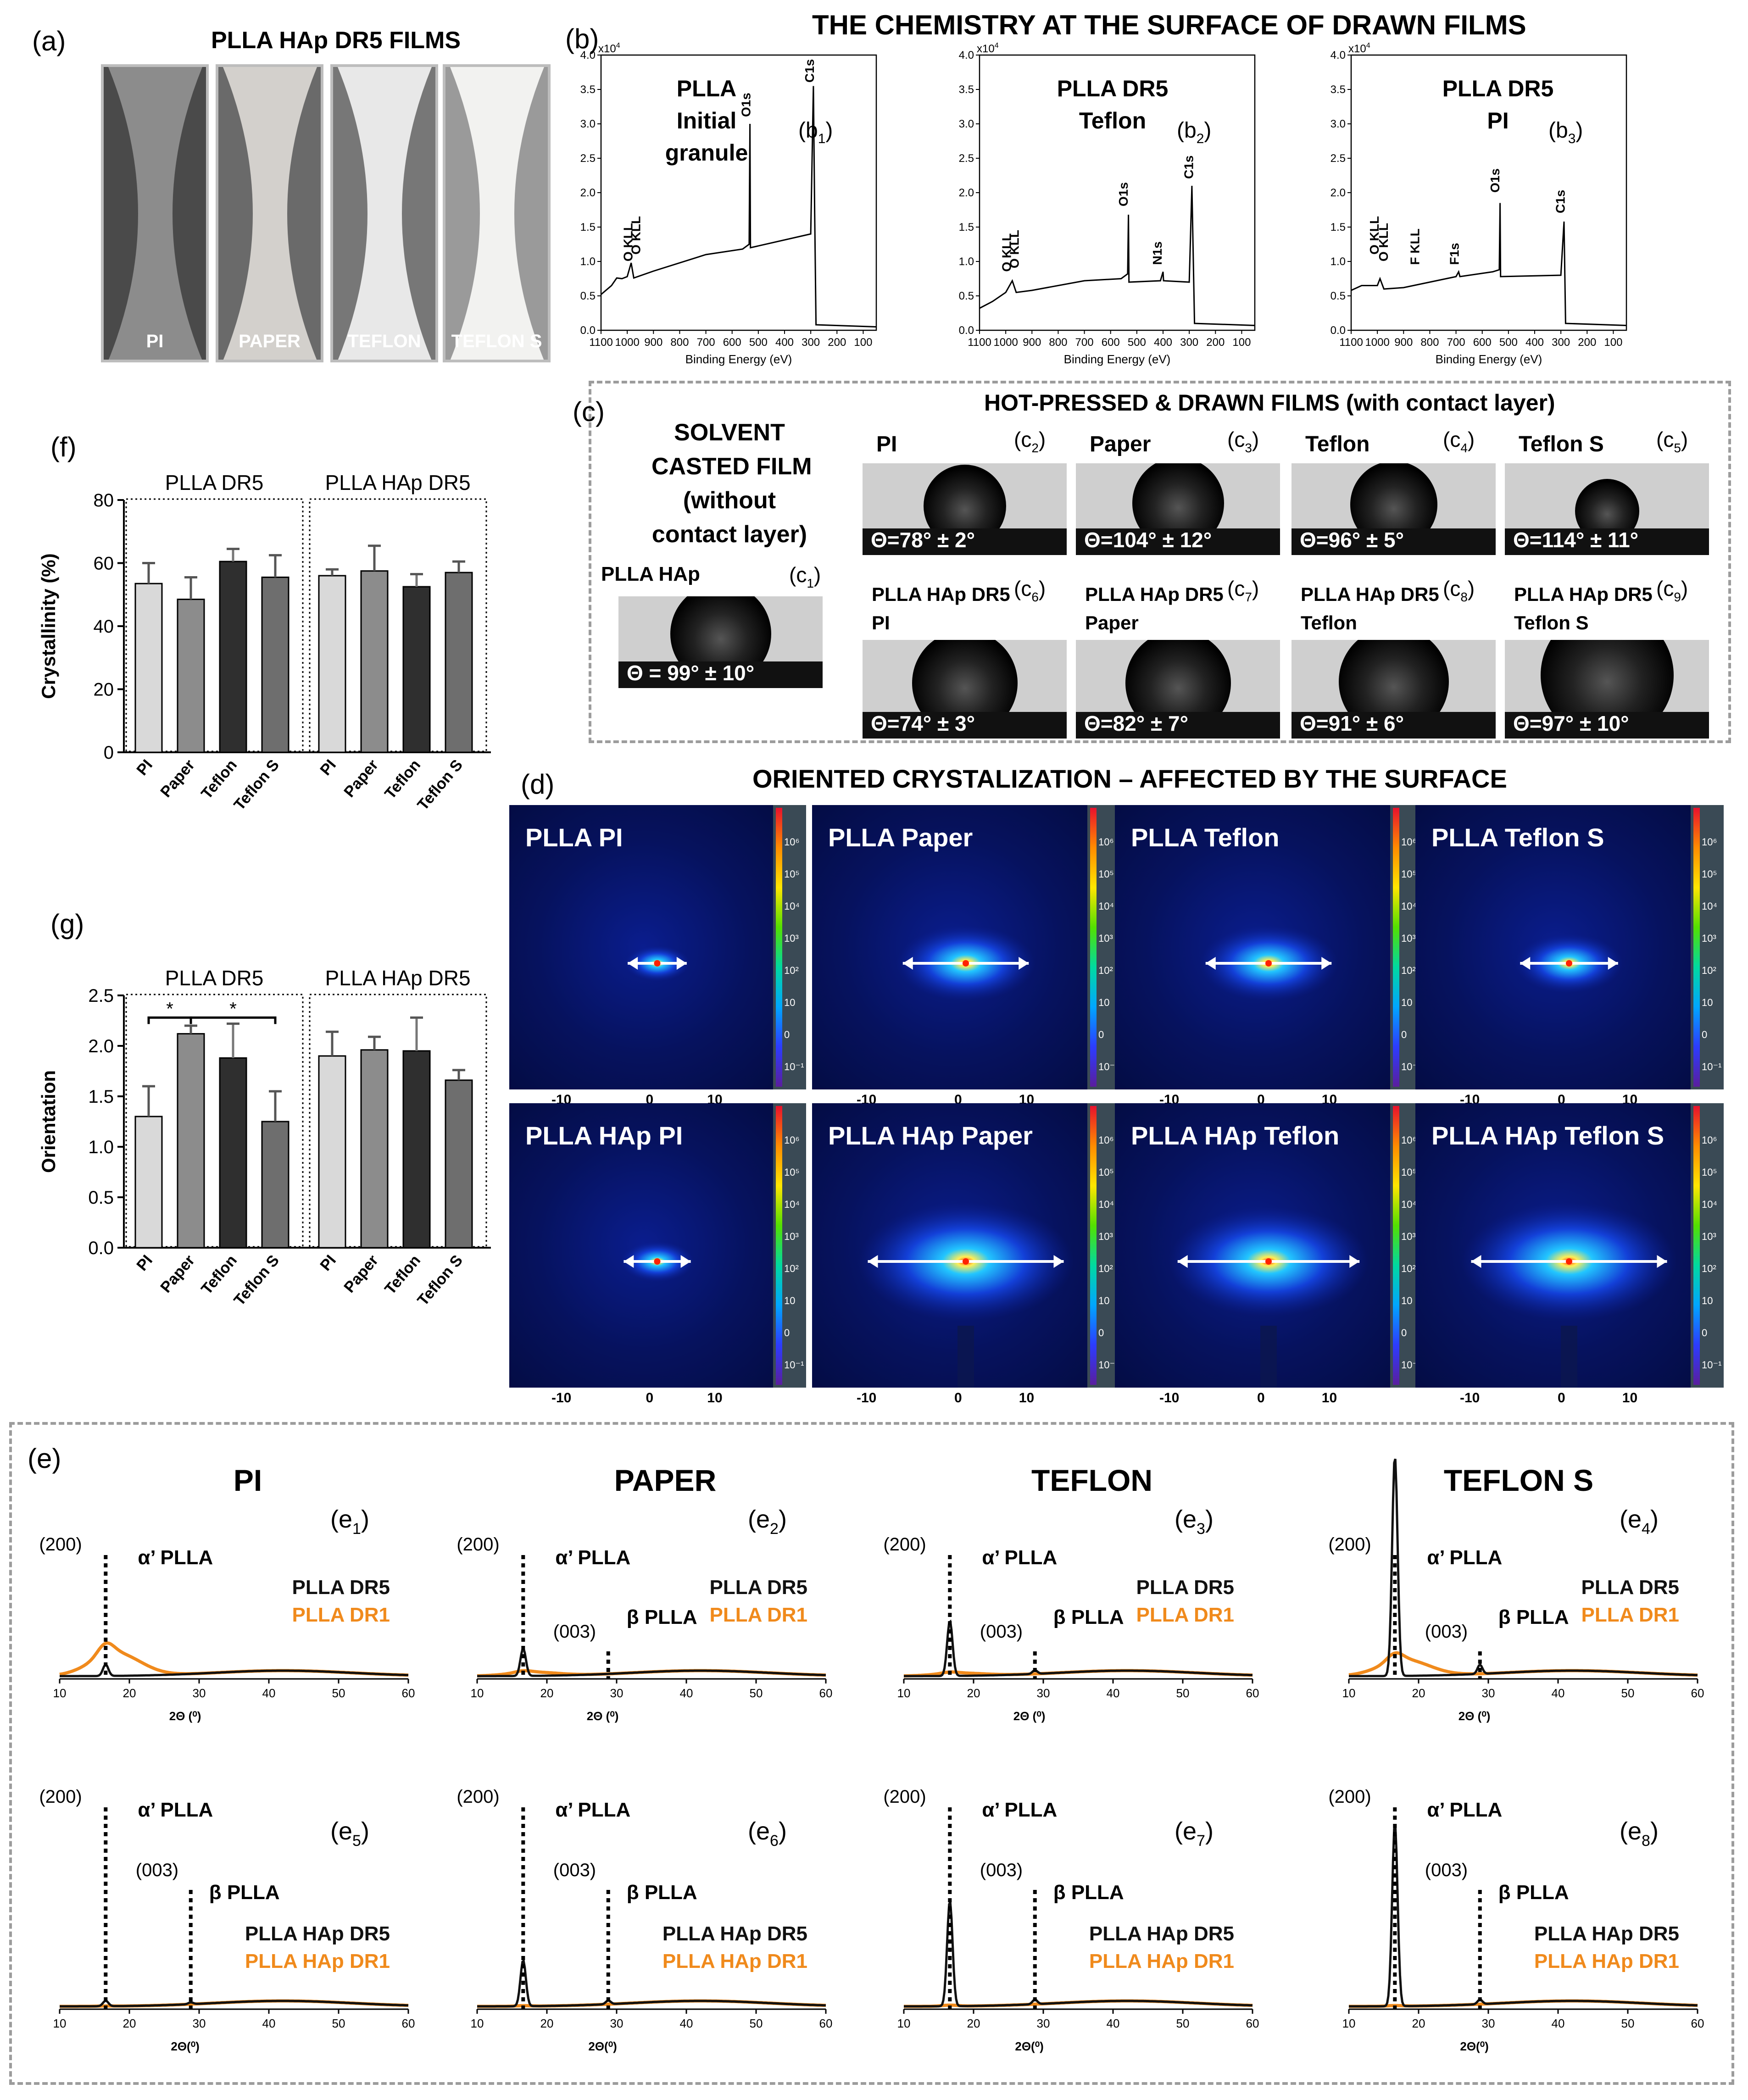 This screenshot has height=2100, width=1748. I want to click on beamstop, so click(1569, 1357).